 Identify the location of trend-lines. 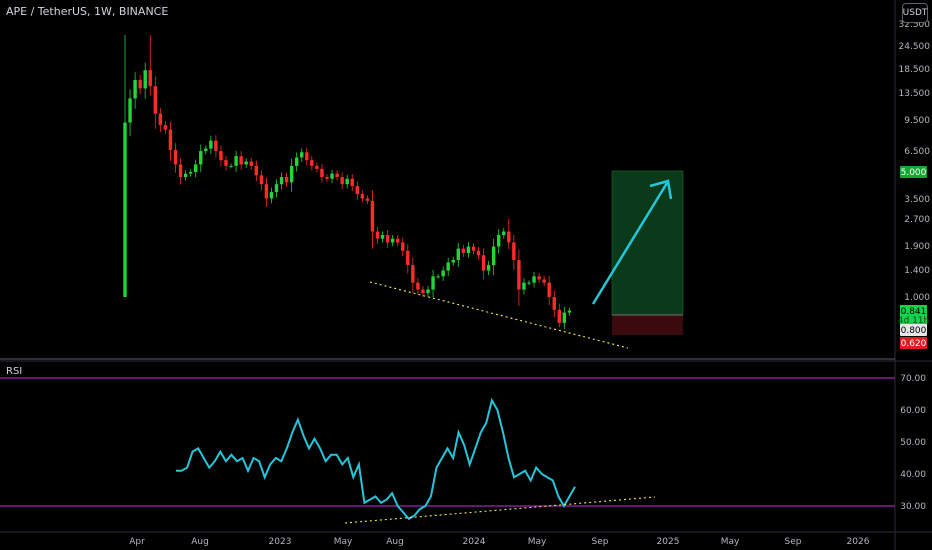
(499, 315).